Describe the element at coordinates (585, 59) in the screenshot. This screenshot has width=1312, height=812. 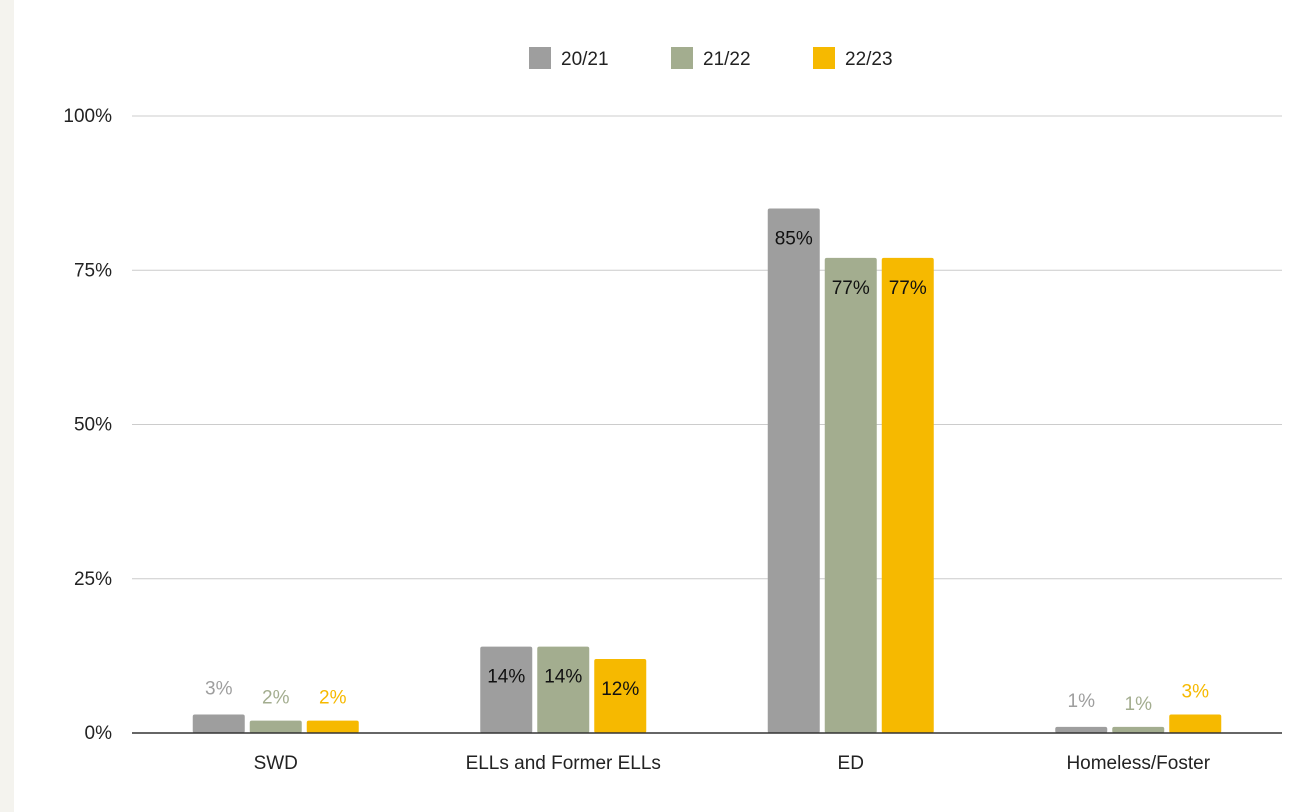
I see `legend-label: 20/21` at that location.